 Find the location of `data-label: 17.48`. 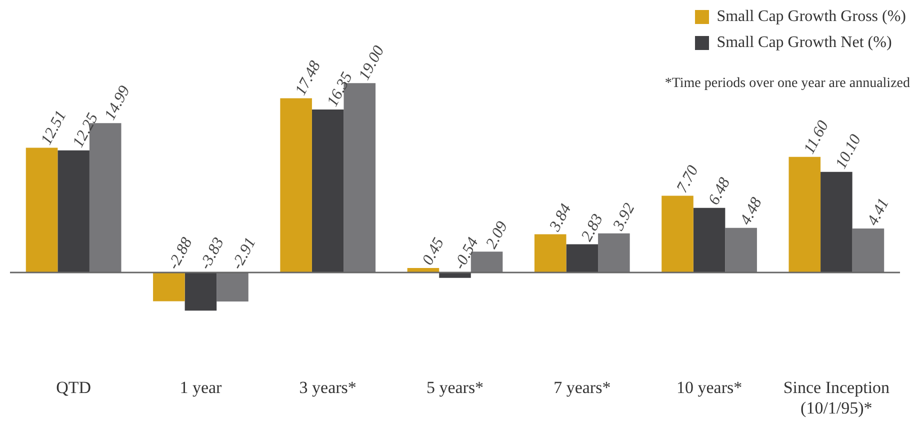

data-label: 17.48 is located at coordinates (308, 78).